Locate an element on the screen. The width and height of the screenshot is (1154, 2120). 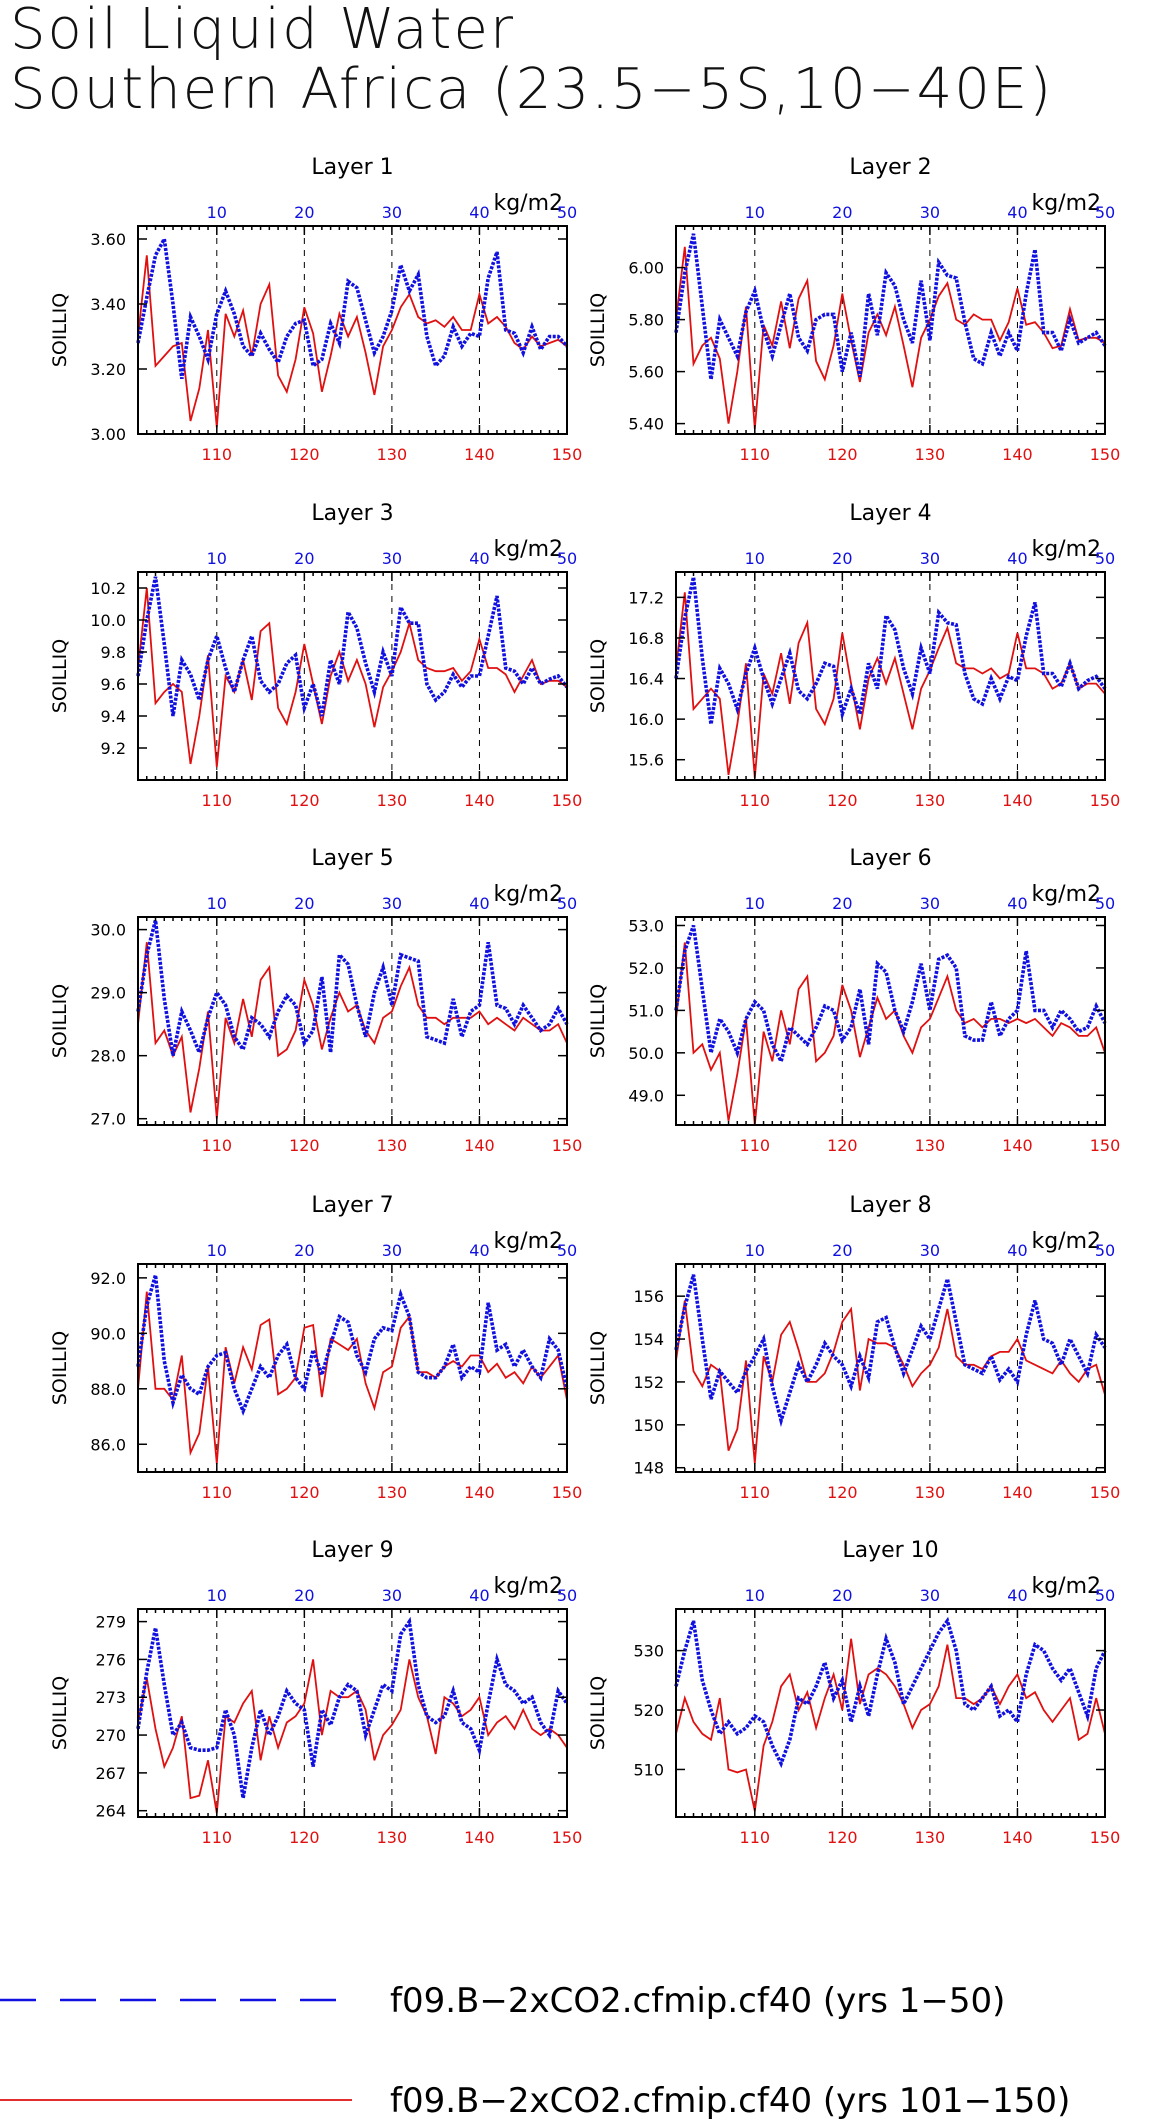
y-tick-label: 154 is located at coordinates (648, 1339).